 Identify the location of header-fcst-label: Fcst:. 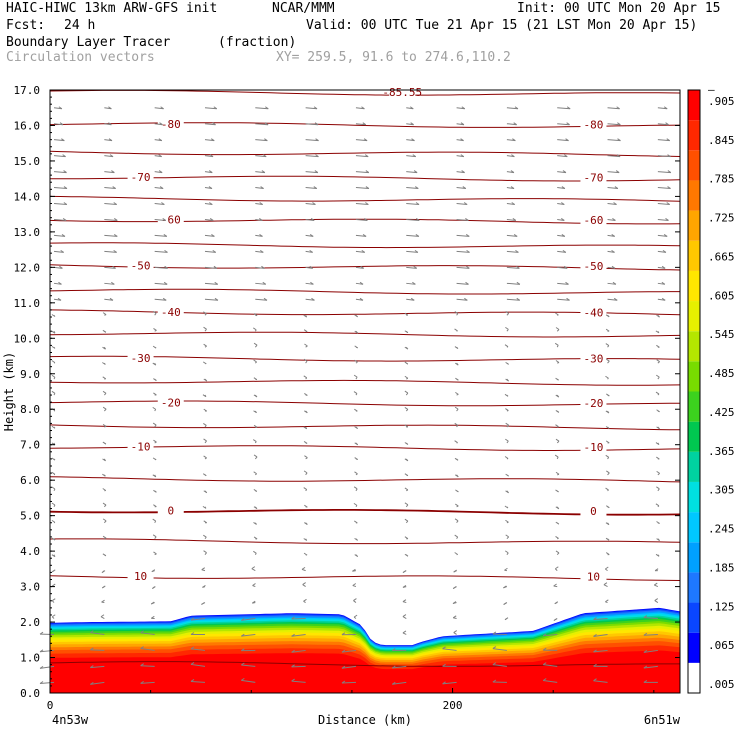
(26, 25).